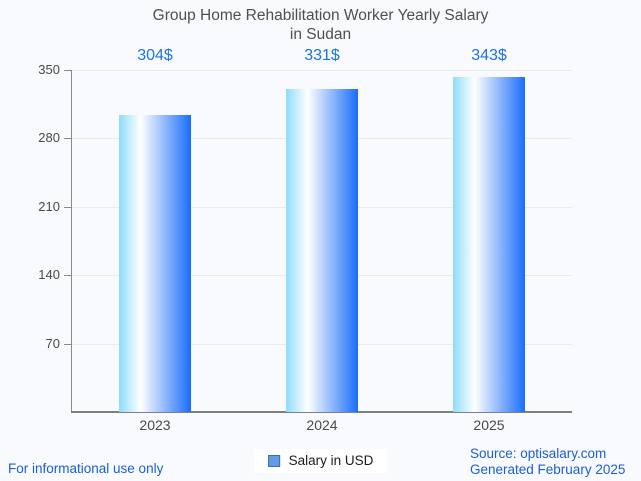 This screenshot has height=481, width=641. What do you see at coordinates (155, 425) in the screenshot?
I see `x-tick-label-2023: 2023` at bounding box center [155, 425].